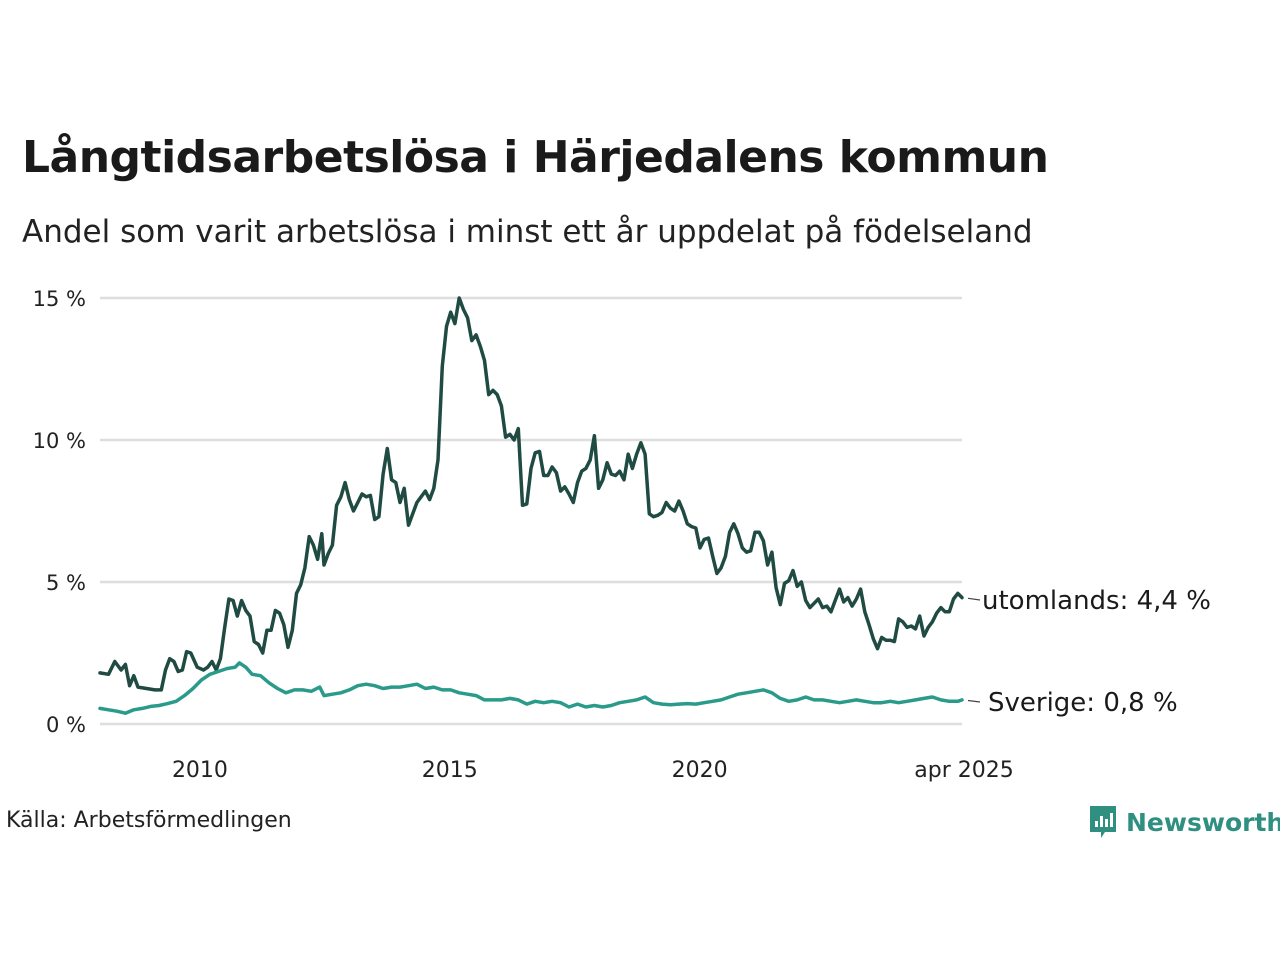 The width and height of the screenshot is (1280, 960). What do you see at coordinates (450, 770) in the screenshot?
I see `x-tick-label: 2015` at bounding box center [450, 770].